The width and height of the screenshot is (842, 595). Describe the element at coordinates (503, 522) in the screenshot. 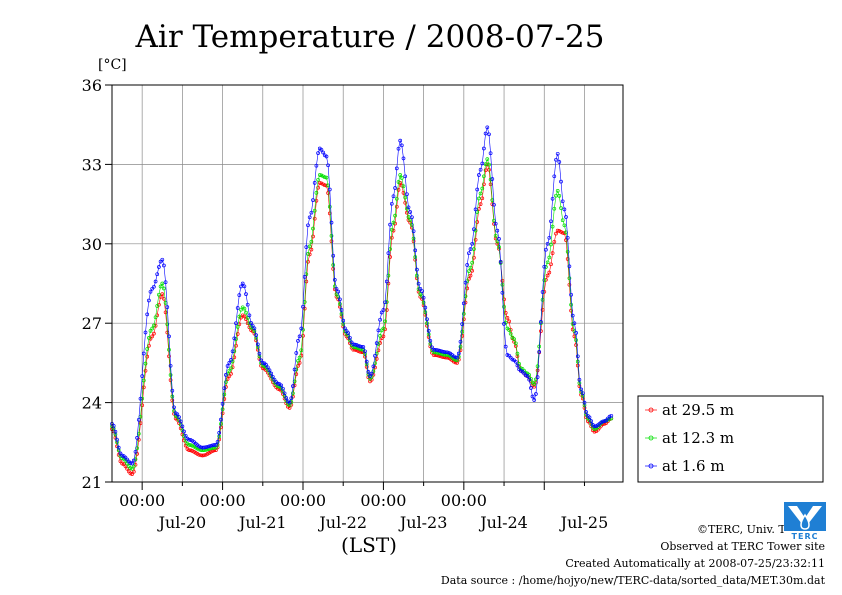

I see `x-day-label-4: Jul-24` at that location.